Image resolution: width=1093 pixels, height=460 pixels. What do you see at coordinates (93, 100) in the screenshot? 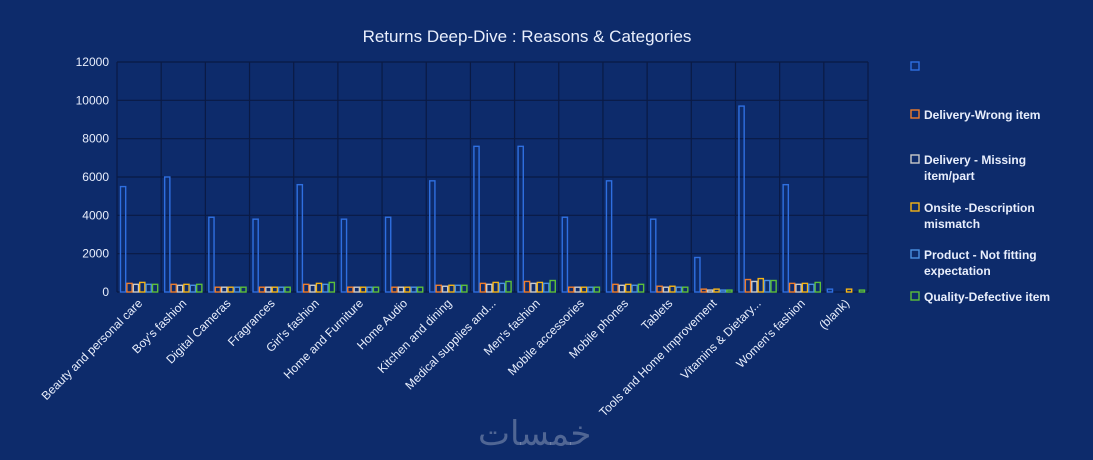
I see `y-tick-label: 10000` at bounding box center [93, 100].